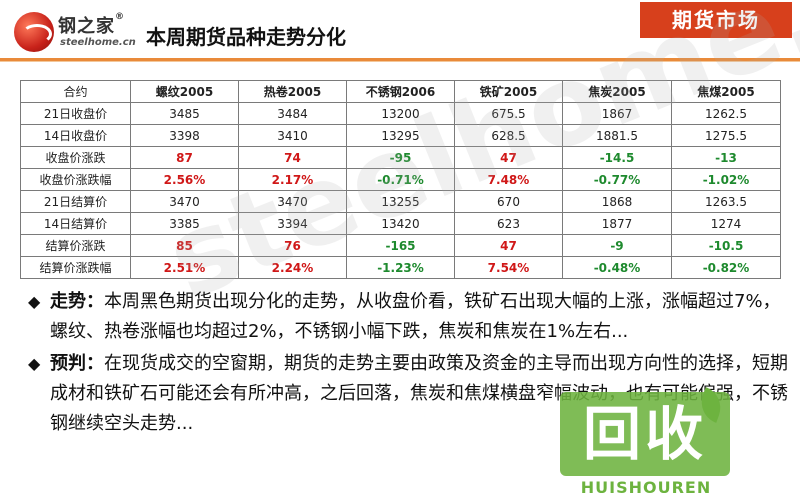 Image resolution: width=800 pixels, height=500 pixels. Describe the element at coordinates (86, 26) in the screenshot. I see `logo-cn-text: 钢之家` at that location.